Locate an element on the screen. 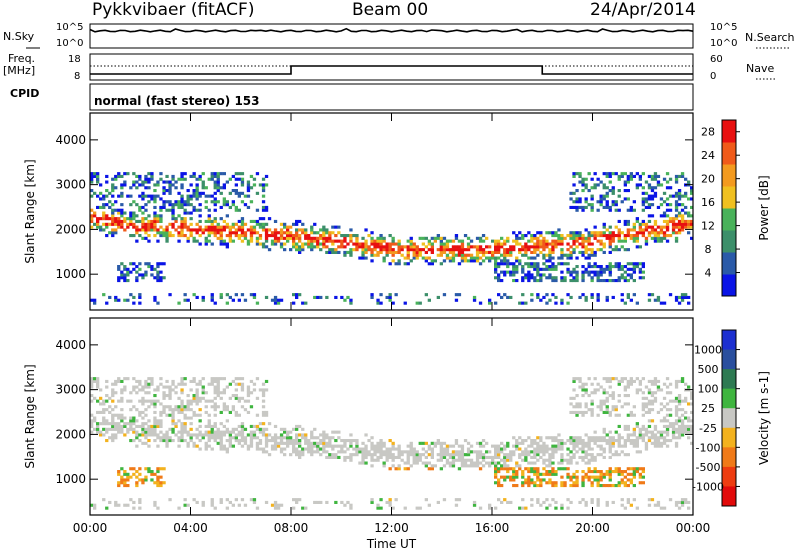 This screenshot has height=554, width=800. noise-tick-high-left: 10^5 is located at coordinates (70, 27).